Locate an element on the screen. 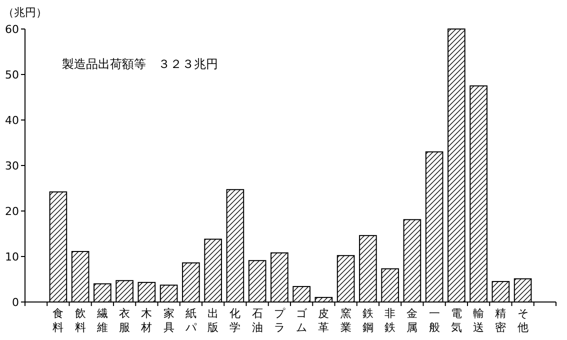  y-tick-label: 40 is located at coordinates (12, 120).